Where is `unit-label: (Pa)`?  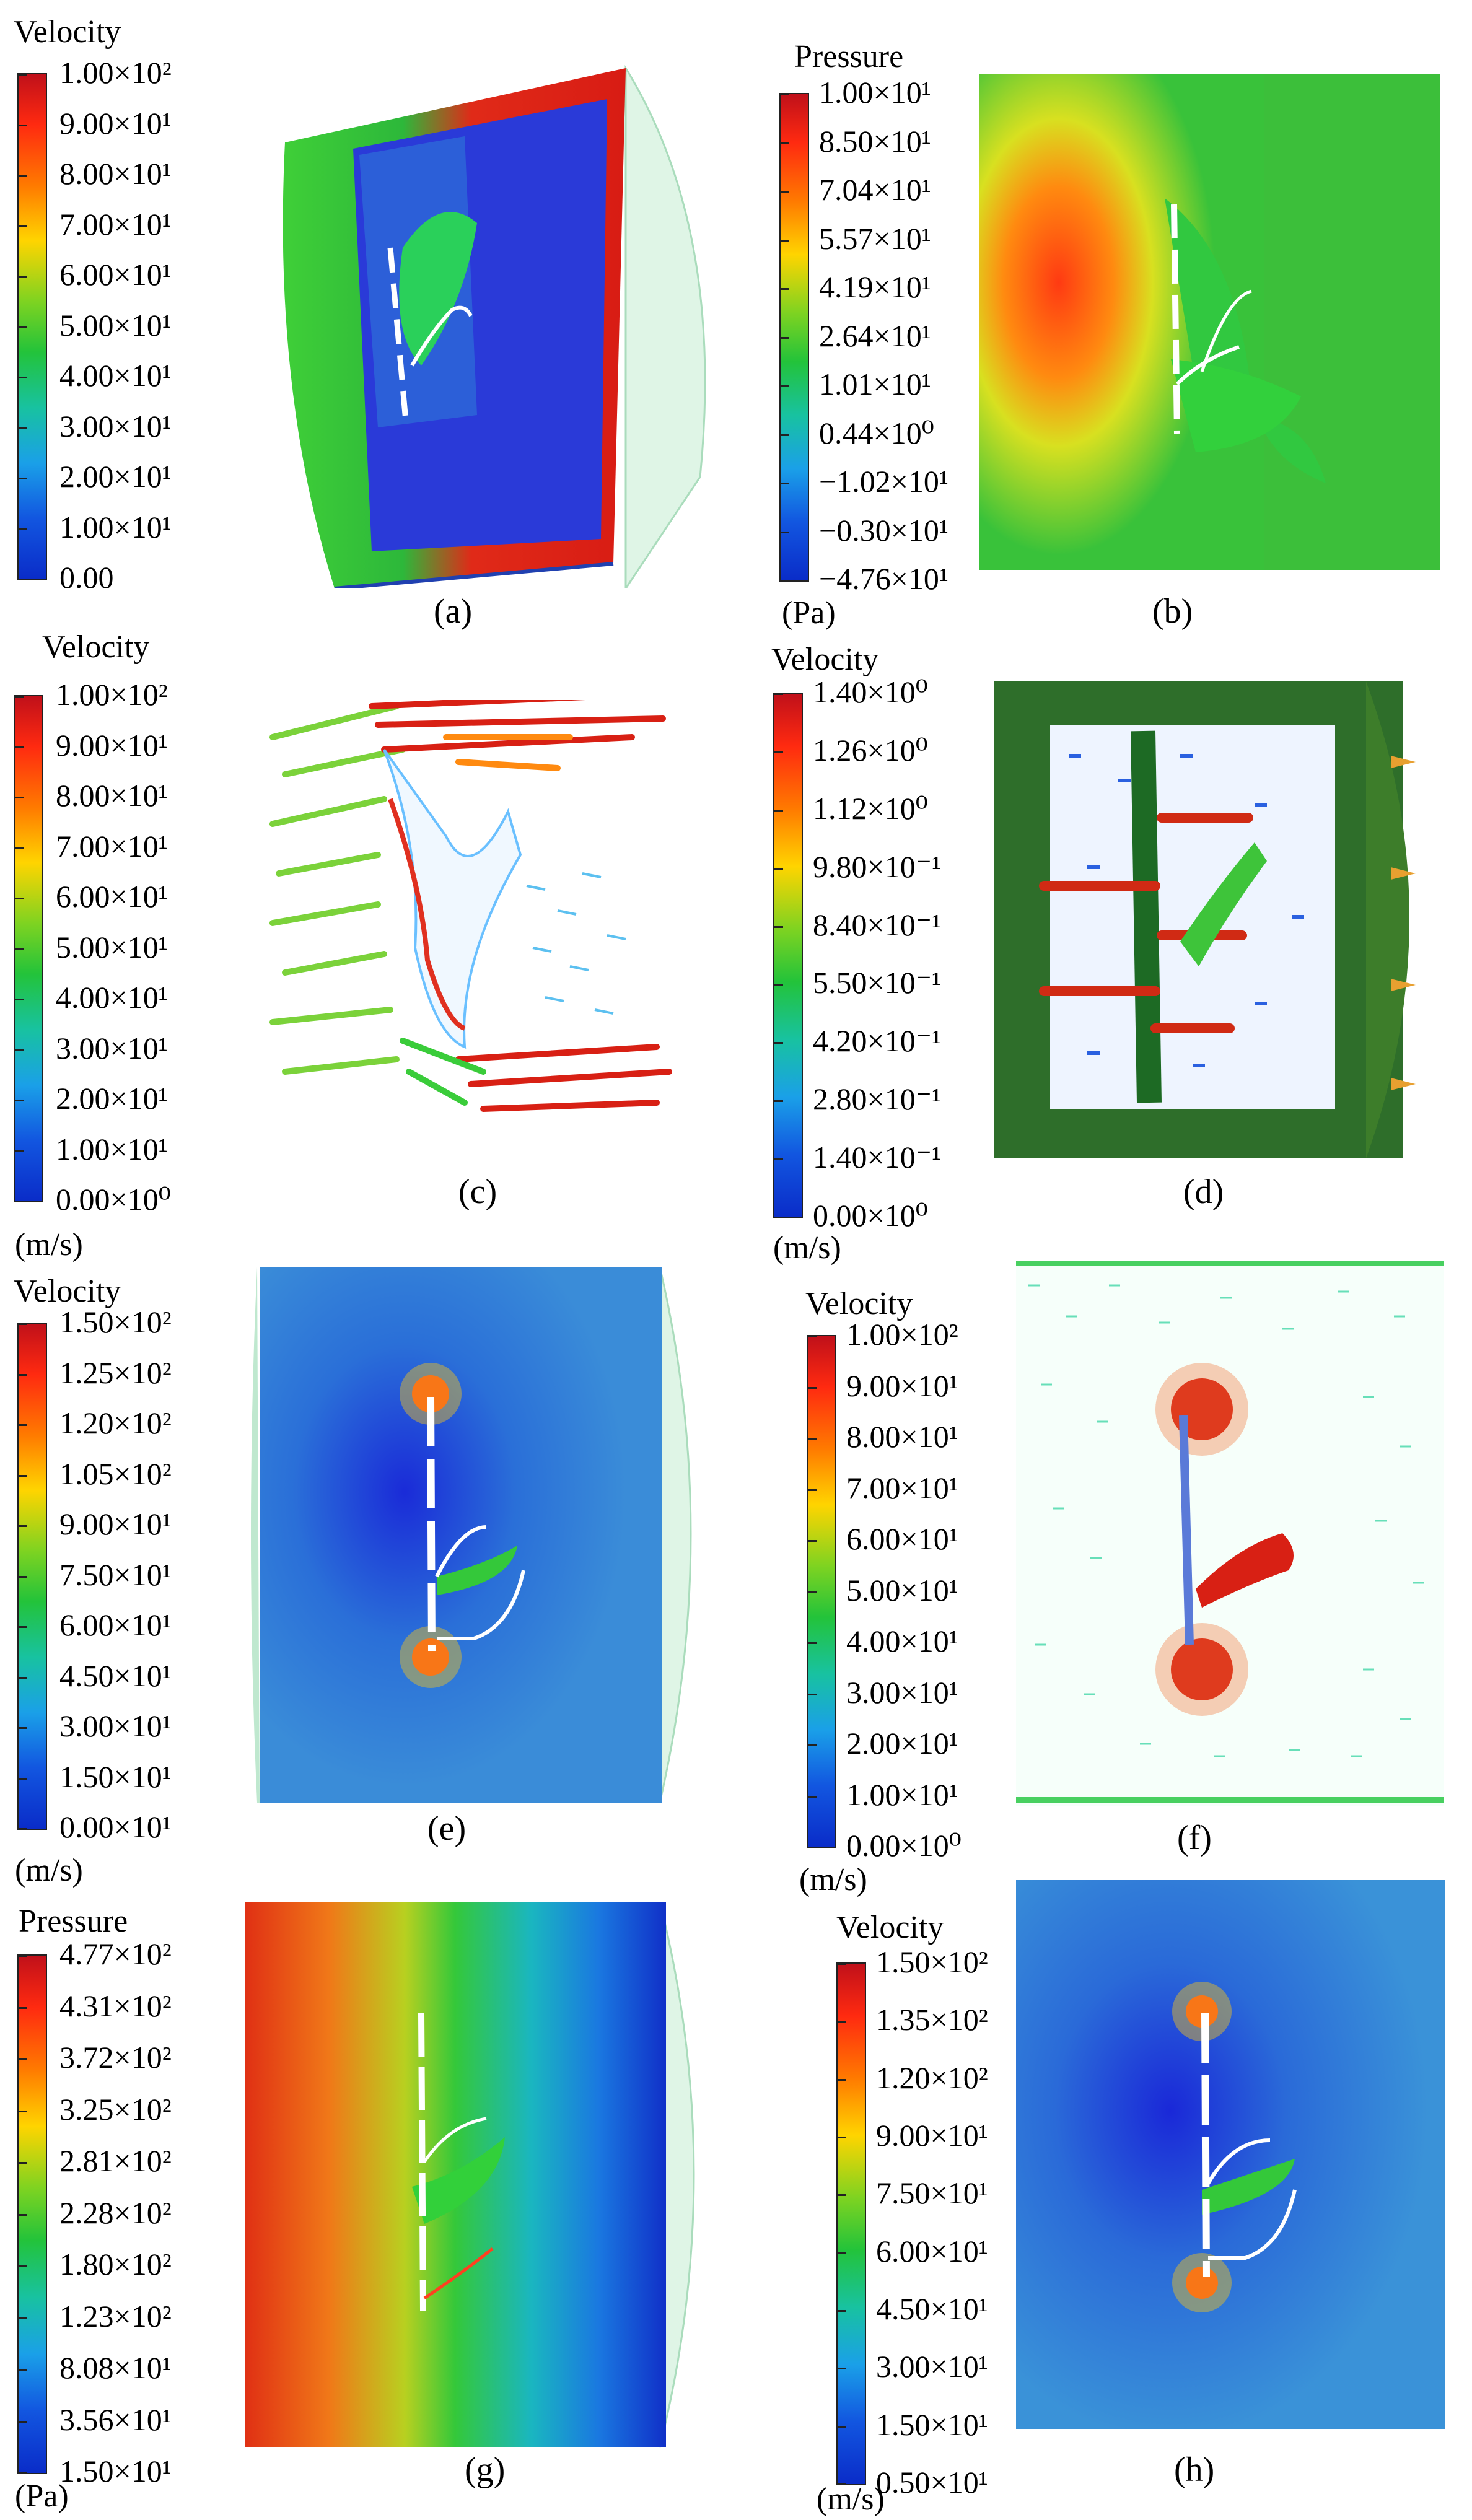
unit-label: (Pa) is located at coordinates (809, 613).